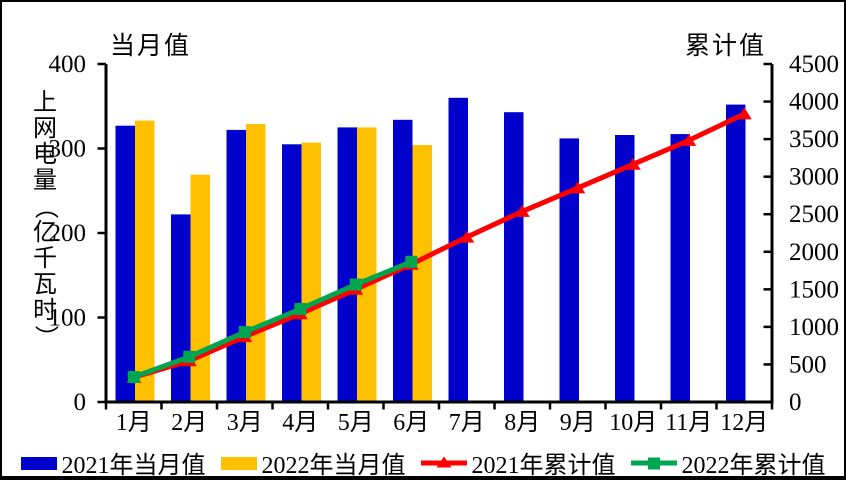 This screenshot has height=480, width=846. What do you see at coordinates (578, 423) in the screenshot?
I see `x-axis-label-9月: 9月` at bounding box center [578, 423].